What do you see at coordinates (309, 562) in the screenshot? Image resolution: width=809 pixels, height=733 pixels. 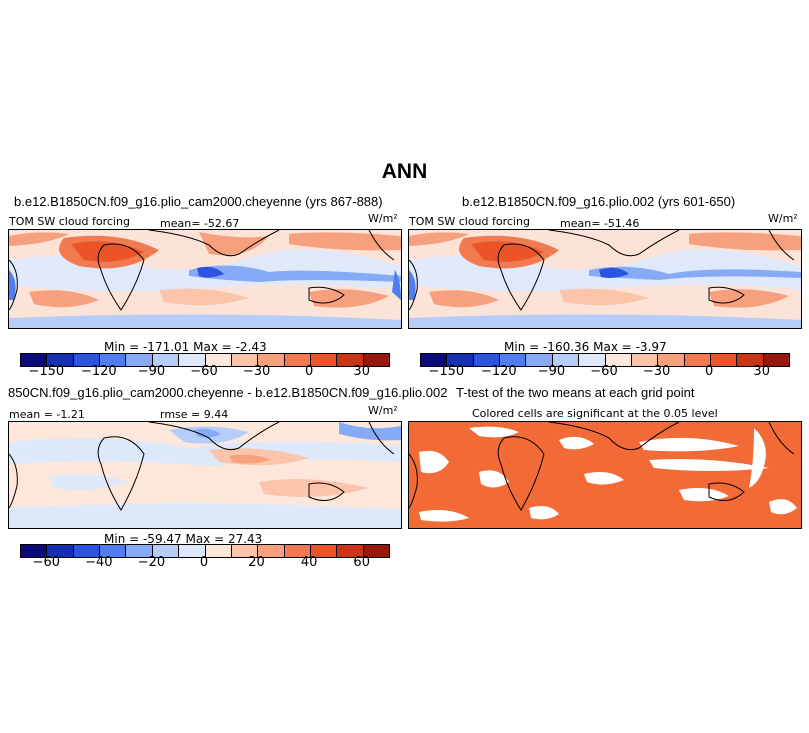 I see `colorbar-tick-label: 40` at bounding box center [309, 562].